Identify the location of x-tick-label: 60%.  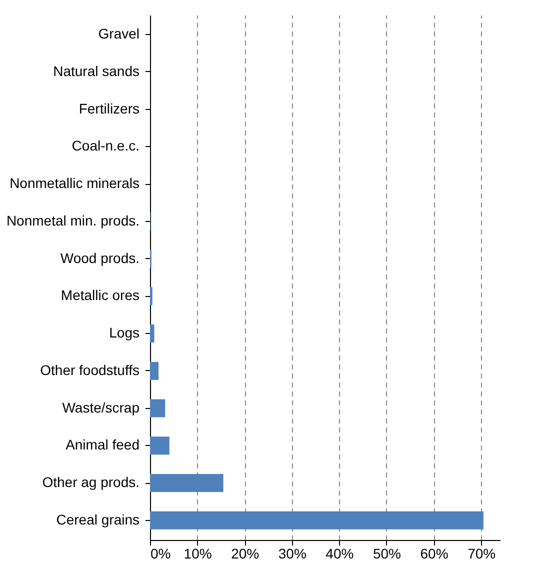
(434, 554).